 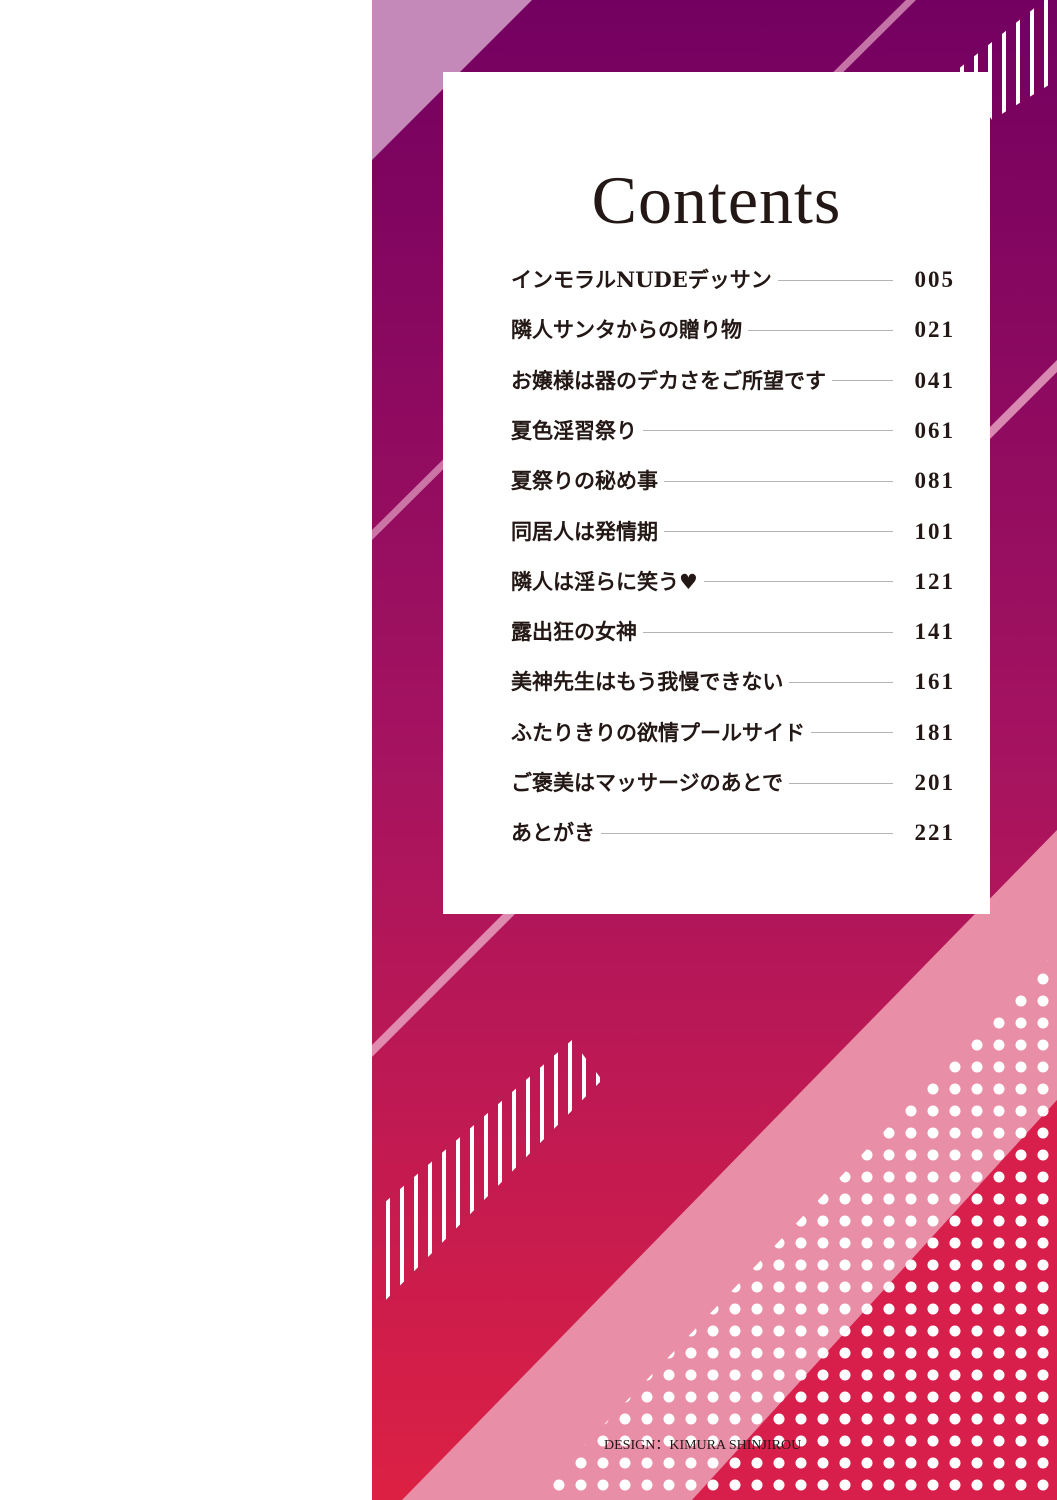 I want to click on toc-entry: 美神先生はもう我慢できない 161, so click(x=733, y=682).